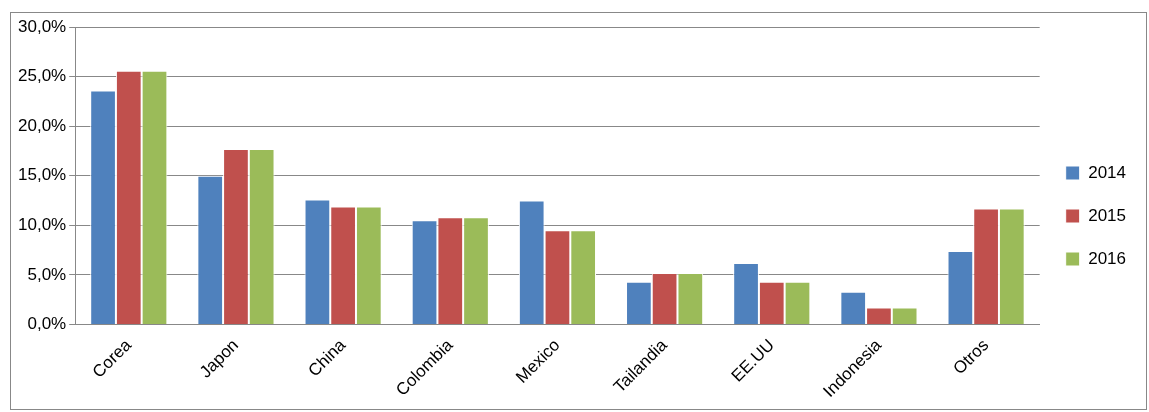 The height and width of the screenshot is (412, 1149). I want to click on legend-label: 2015, so click(1107, 215).